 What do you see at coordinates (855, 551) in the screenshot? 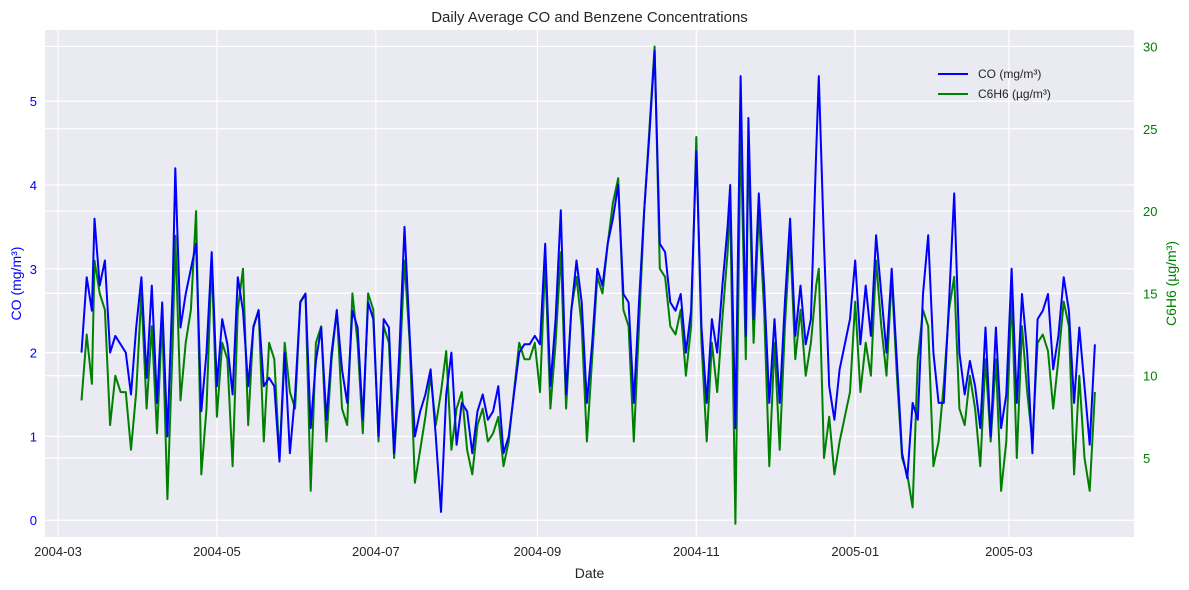
I see `x-tick-label: 2005-01` at bounding box center [855, 551].